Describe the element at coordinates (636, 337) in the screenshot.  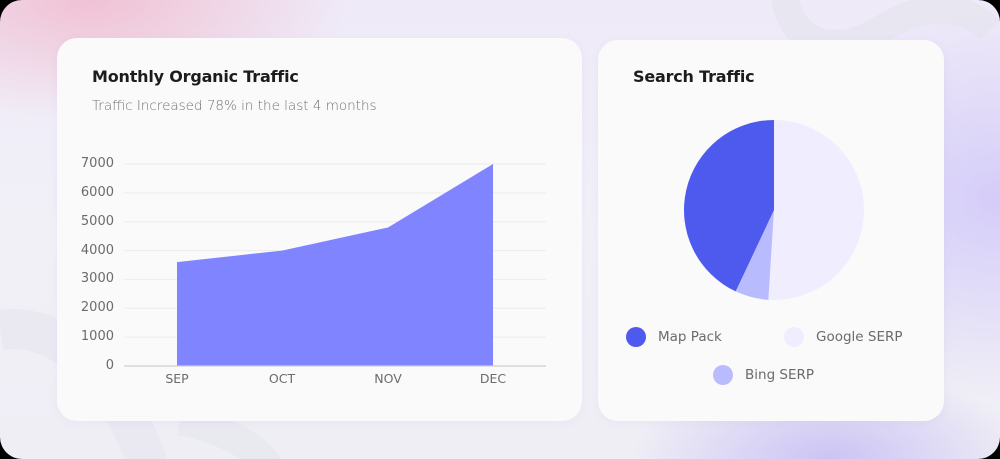
I see `map-pack-dot-icon` at that location.